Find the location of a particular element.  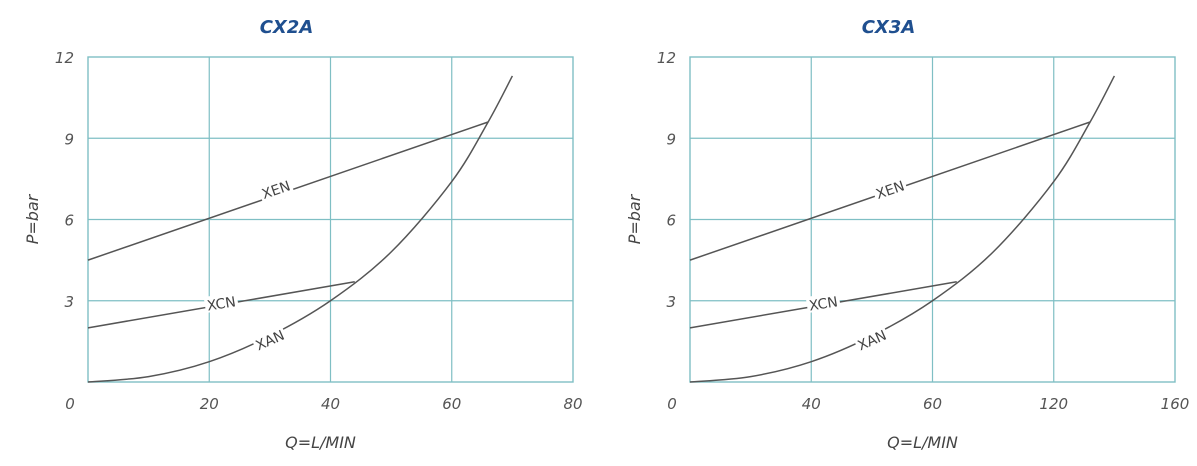

x-tick-label: 20 is located at coordinates (209, 404).